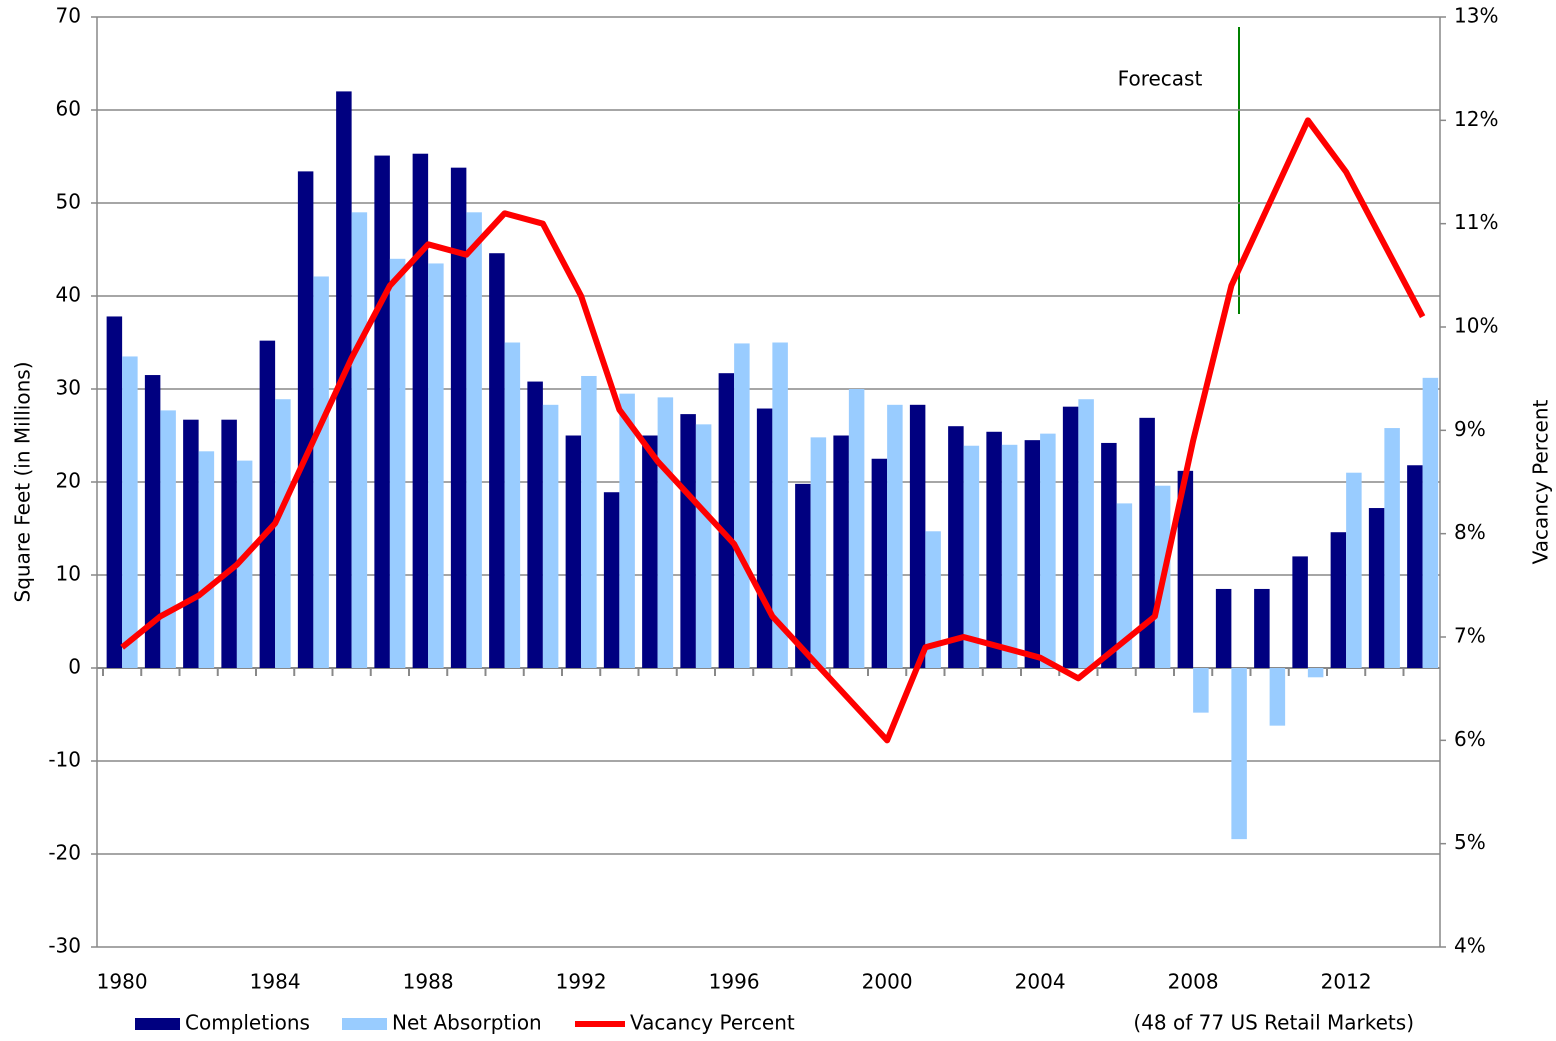 The image size is (1556, 1041). I want to click on y-tick-label: -30, so click(64, 946).